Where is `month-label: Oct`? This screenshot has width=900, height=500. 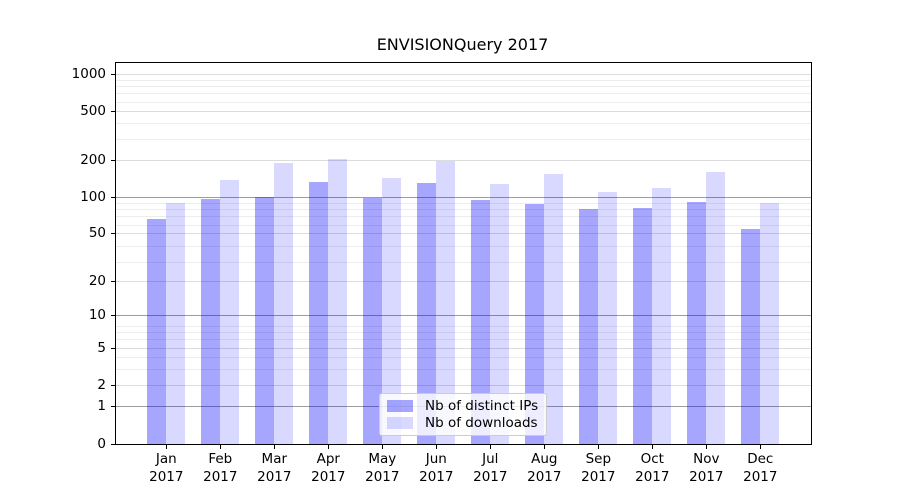
month-label: Oct is located at coordinates (652, 459).